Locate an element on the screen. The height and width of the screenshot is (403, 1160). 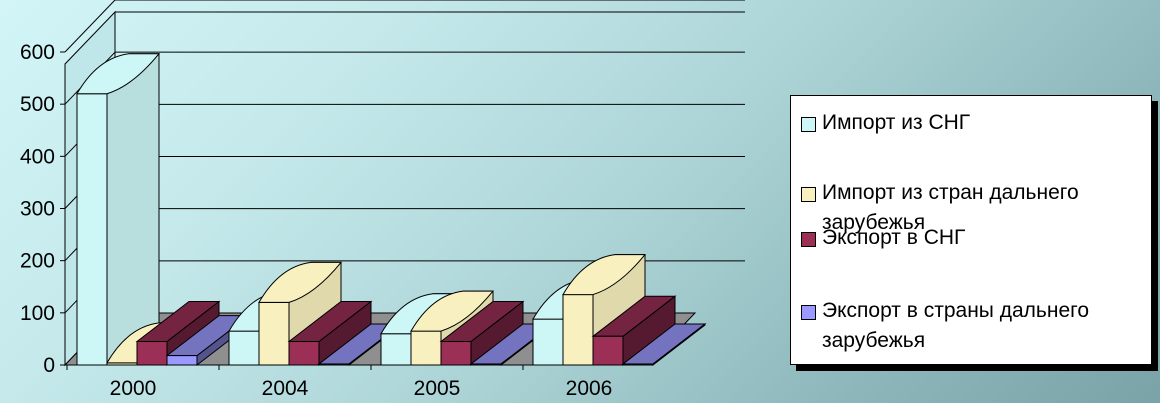
legend-label: Импорт из стран дальнего is located at coordinates (950, 192).